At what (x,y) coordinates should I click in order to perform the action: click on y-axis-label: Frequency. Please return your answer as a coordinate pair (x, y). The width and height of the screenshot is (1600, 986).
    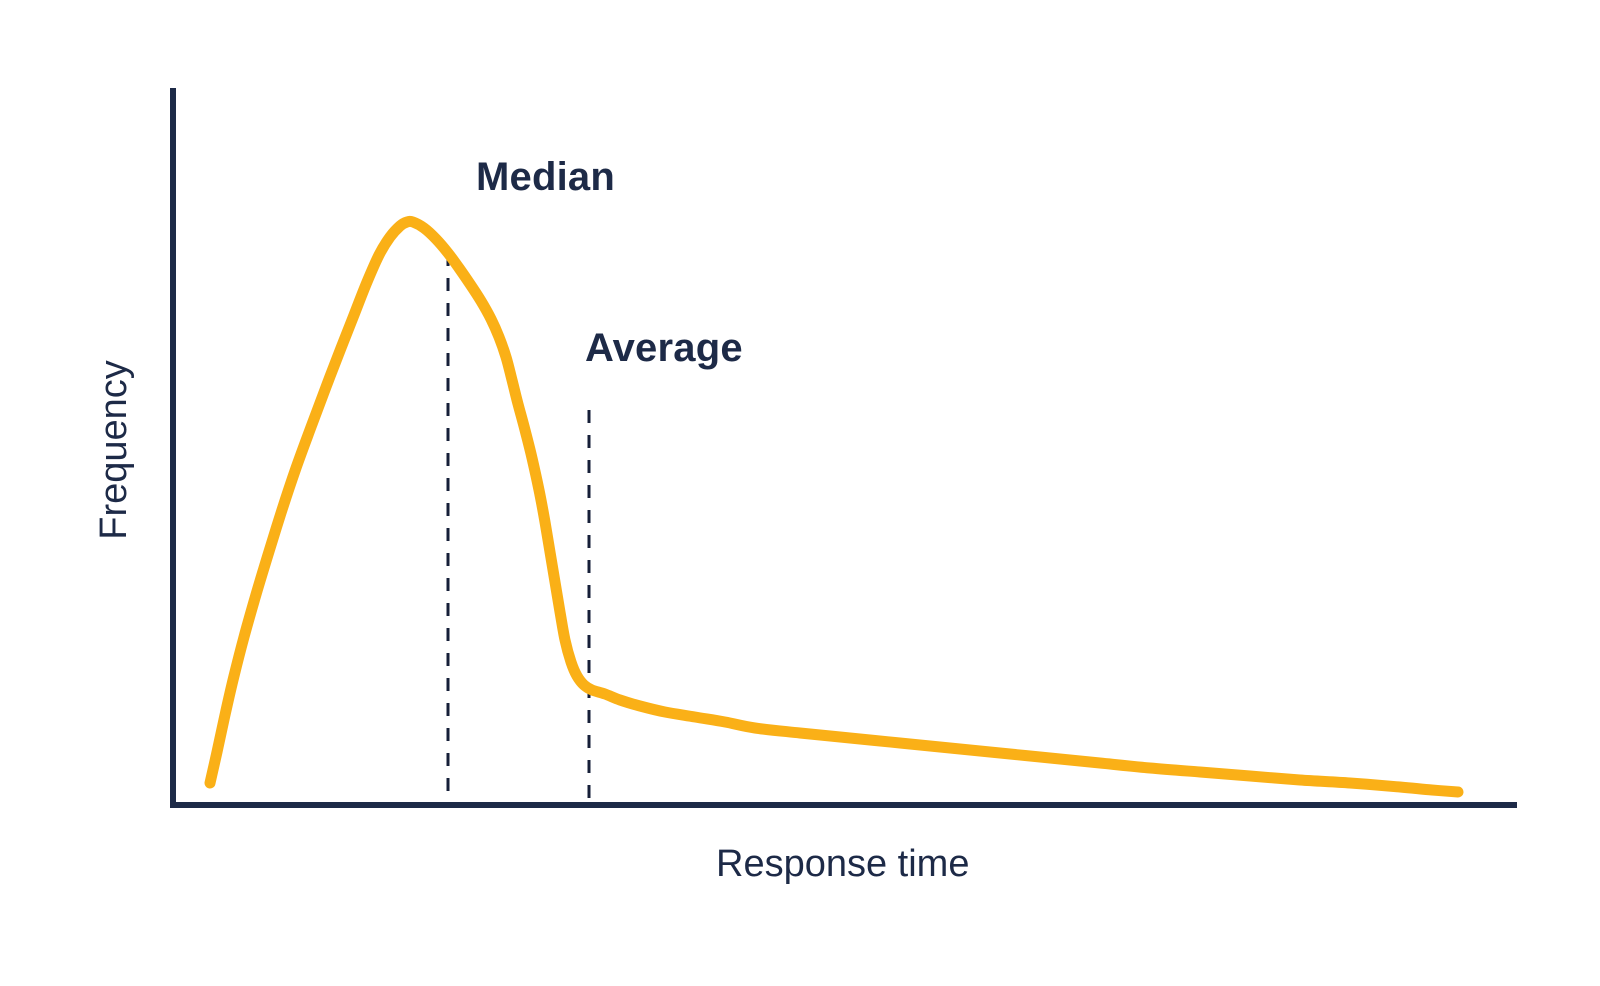
    Looking at the image, I should click on (114, 450).